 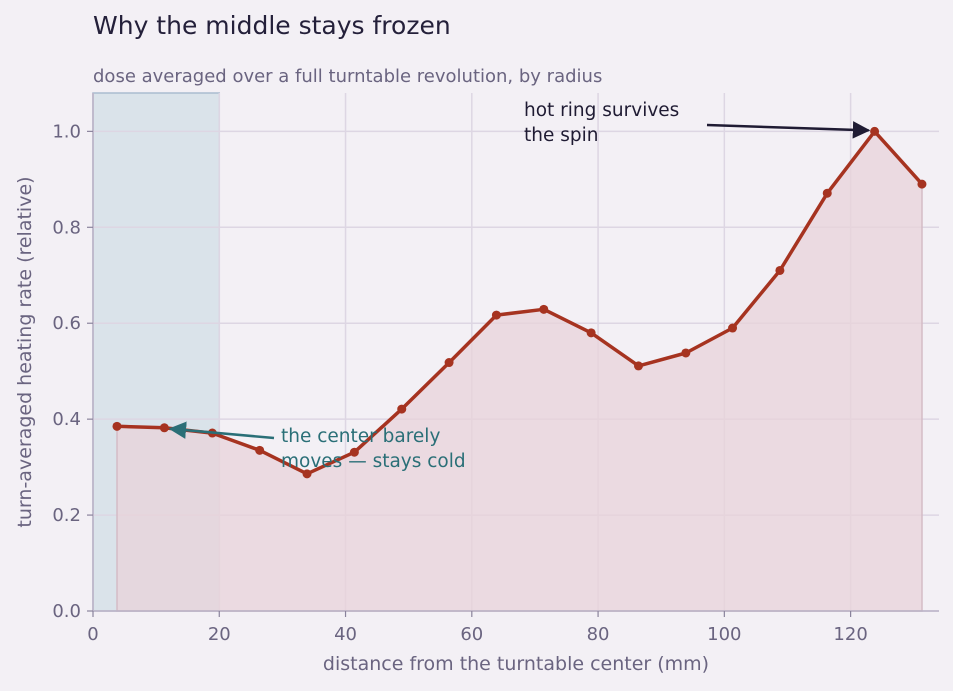 I want to click on y-tick-label: 0.8, so click(x=66, y=227).